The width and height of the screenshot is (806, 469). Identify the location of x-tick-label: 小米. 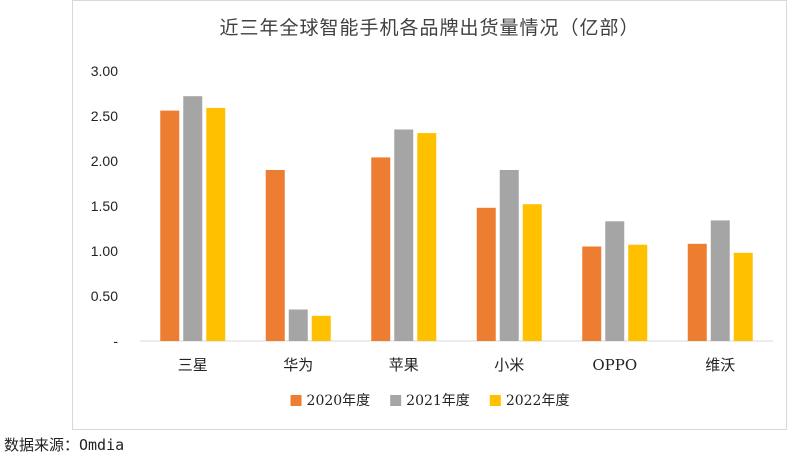
(509, 365).